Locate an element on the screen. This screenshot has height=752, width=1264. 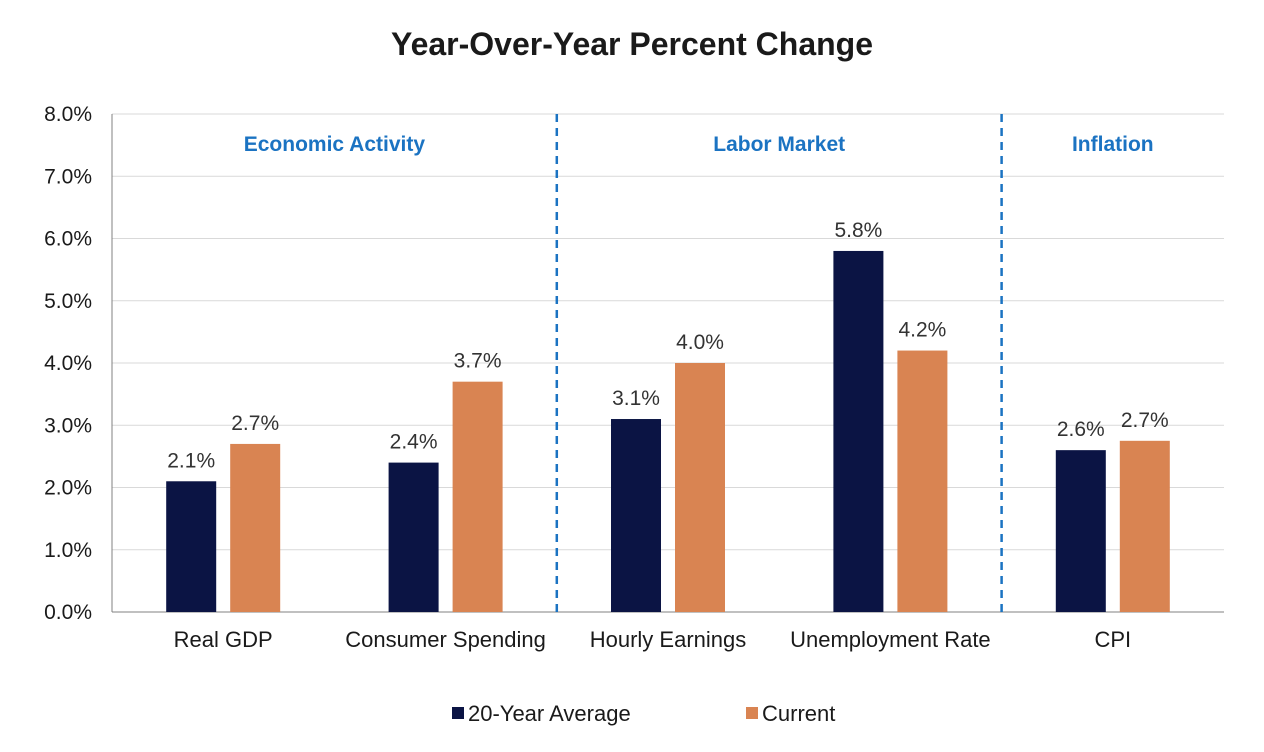
y-tick-label: 3.0% is located at coordinates (68, 425).